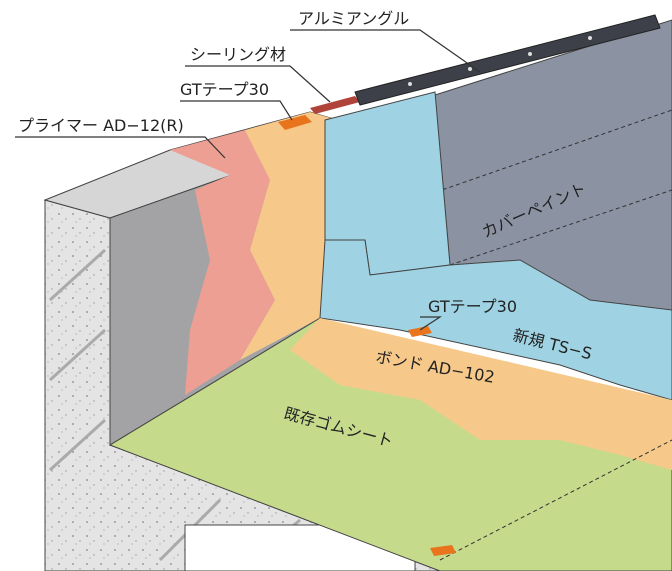  I want to click on ts-sheet-roof, so click(495, 320).